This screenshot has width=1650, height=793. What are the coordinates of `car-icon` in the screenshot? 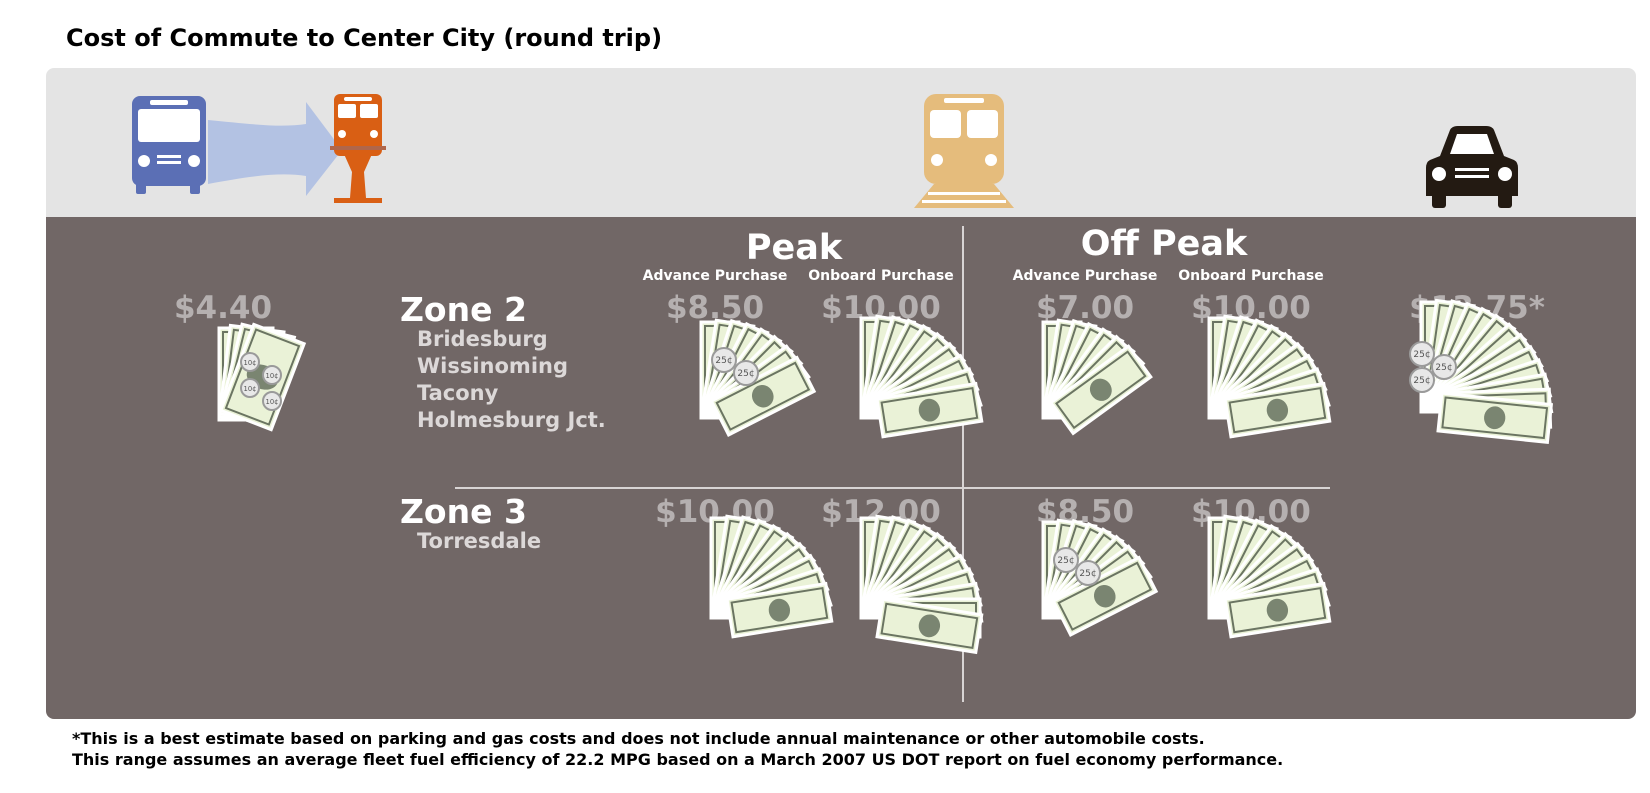 It's located at (1472, 167).